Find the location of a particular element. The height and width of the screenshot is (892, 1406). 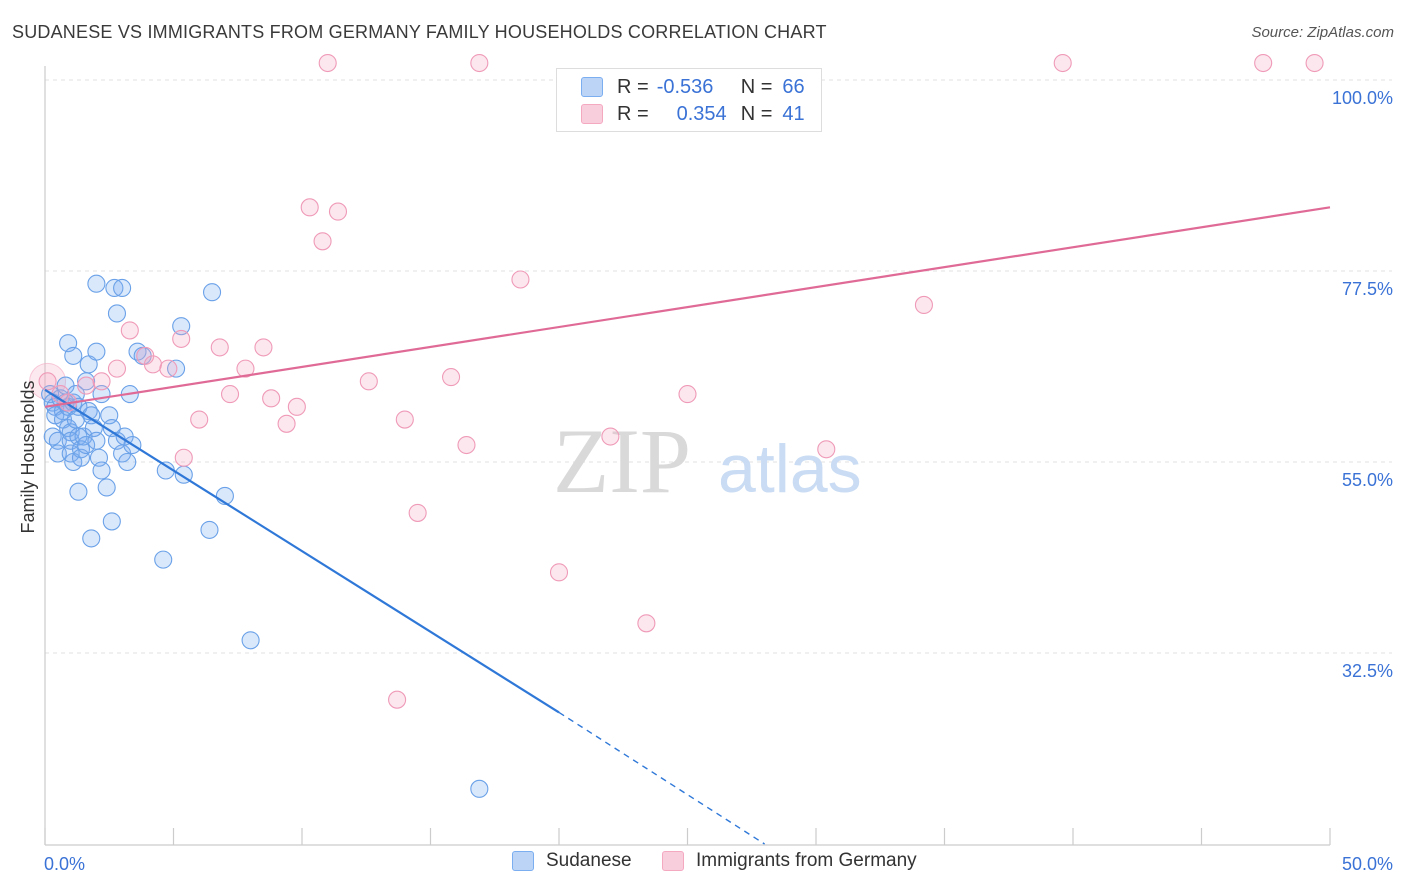

legend-swatch-blue is located at coordinates (592, 87).